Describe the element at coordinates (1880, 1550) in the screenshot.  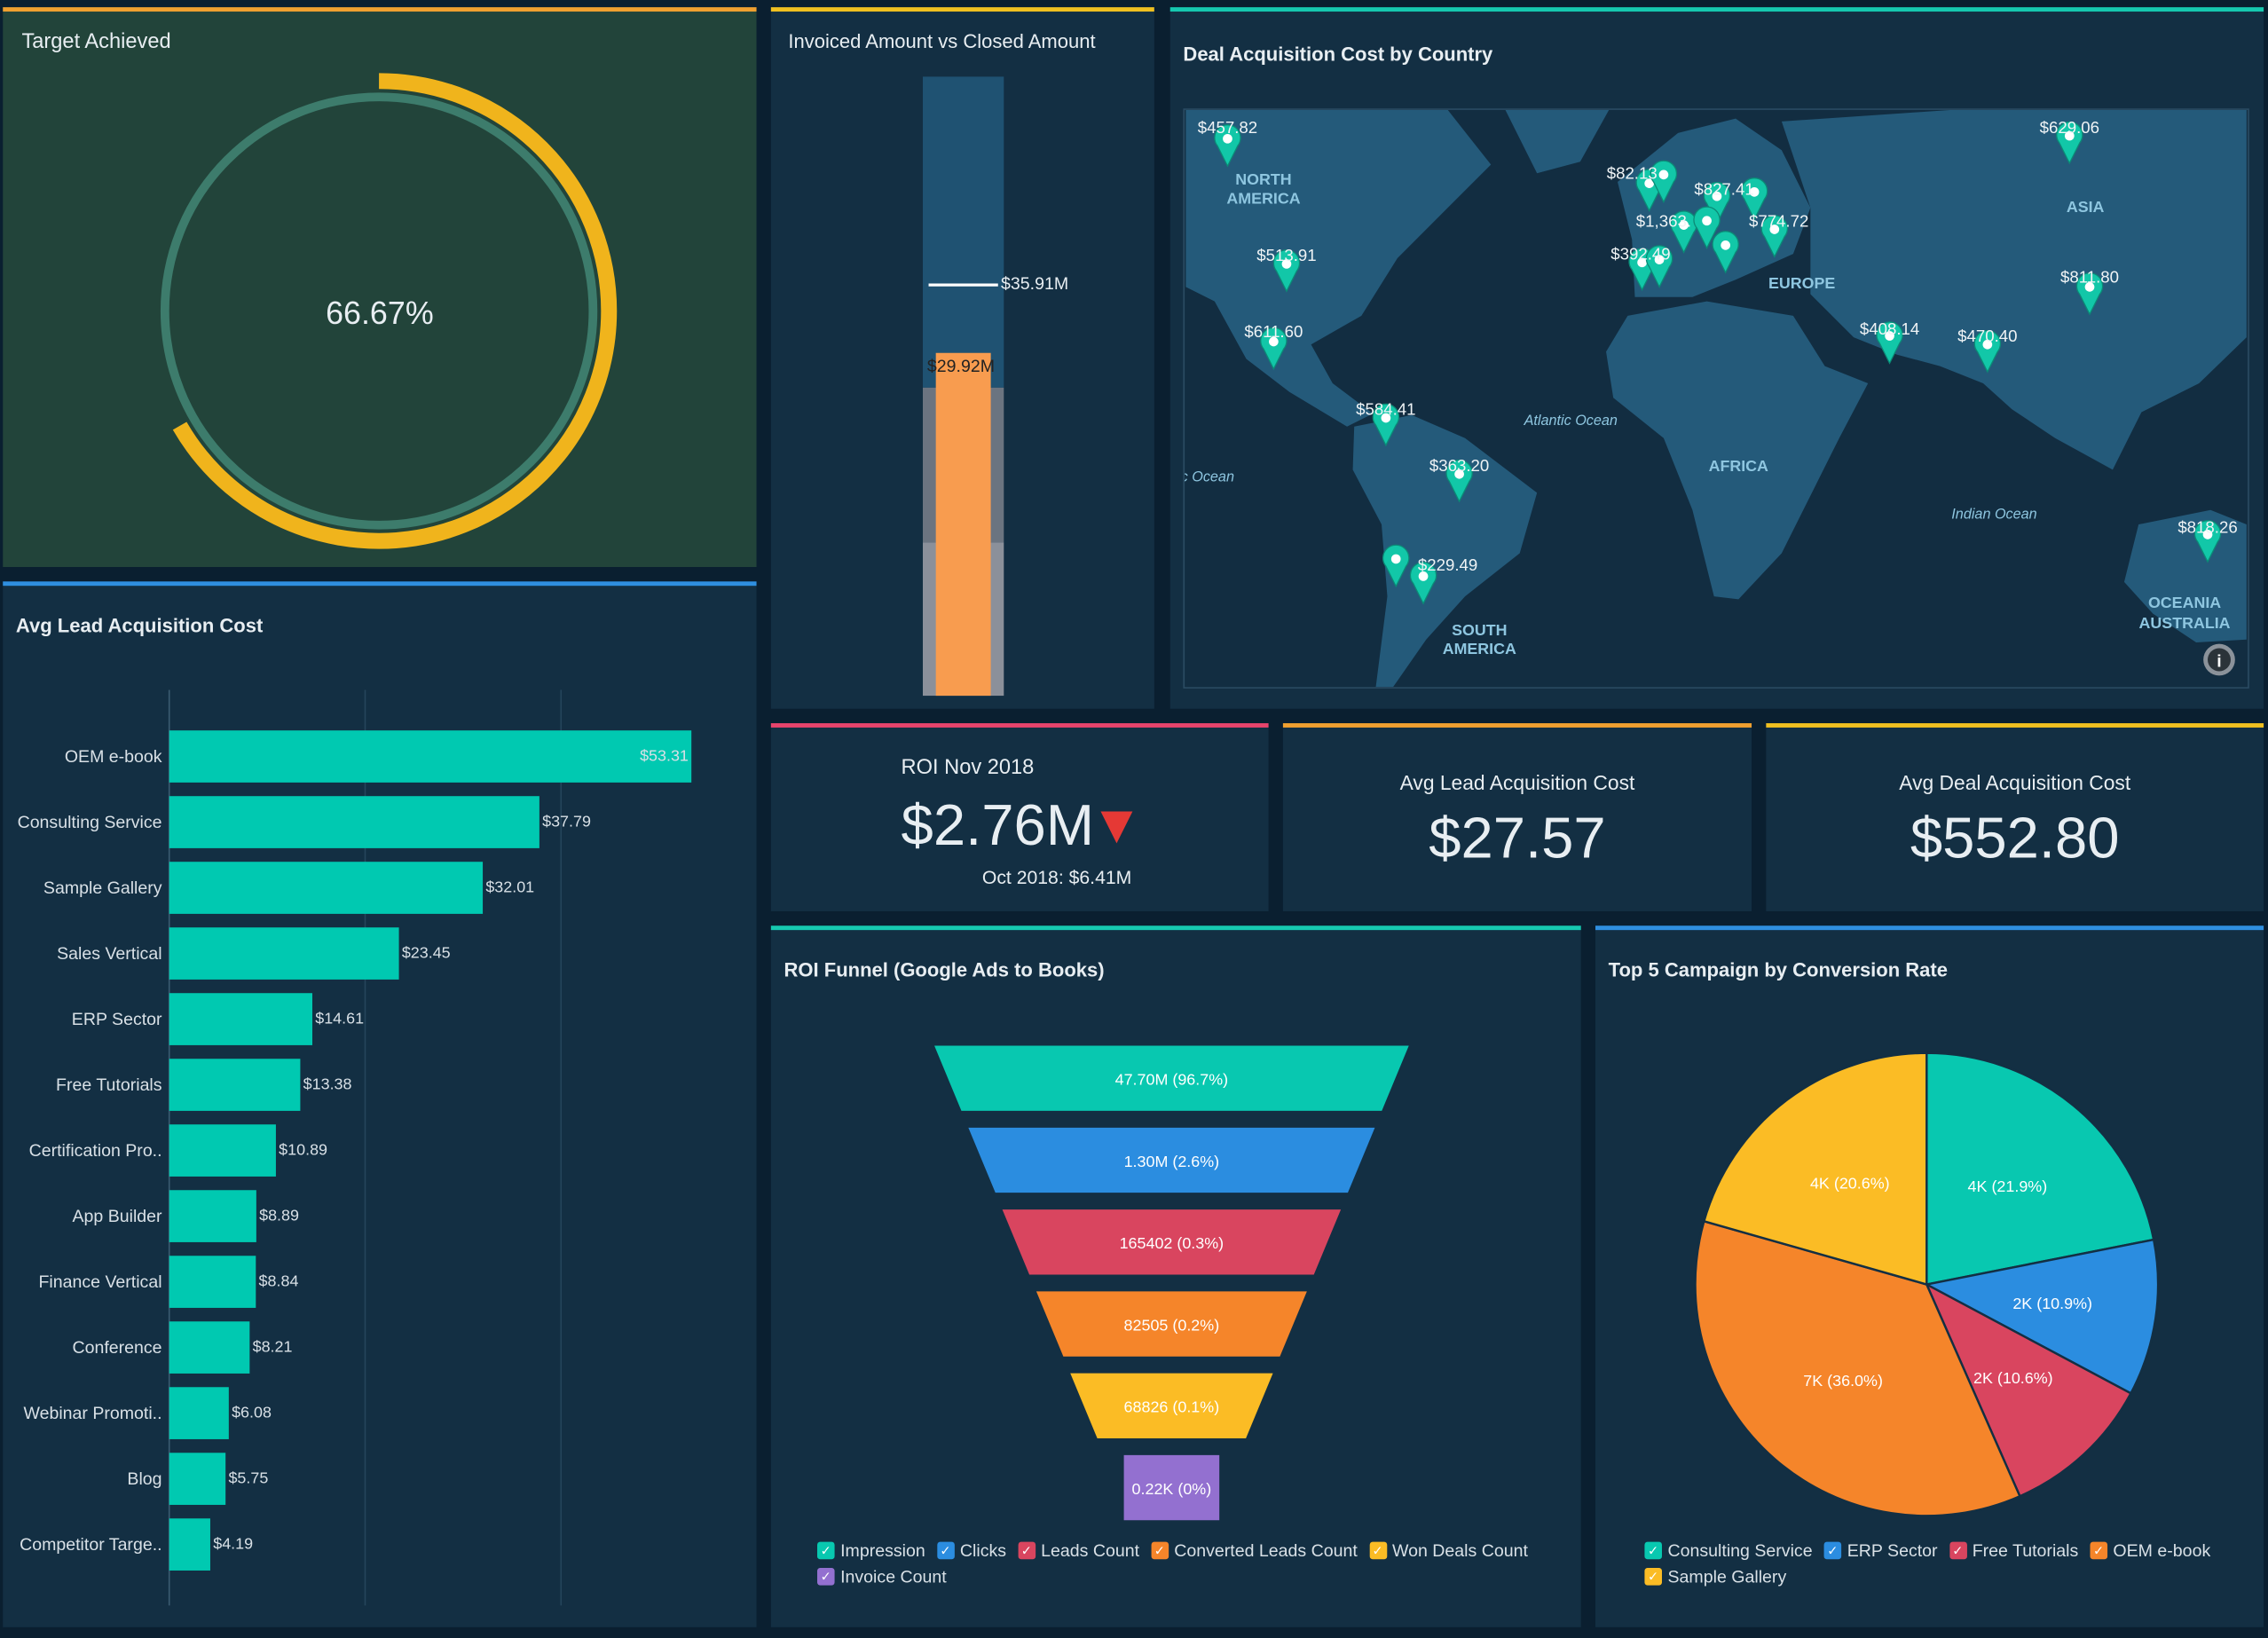
I see `legend-item: ✓ ERP Sector` at that location.